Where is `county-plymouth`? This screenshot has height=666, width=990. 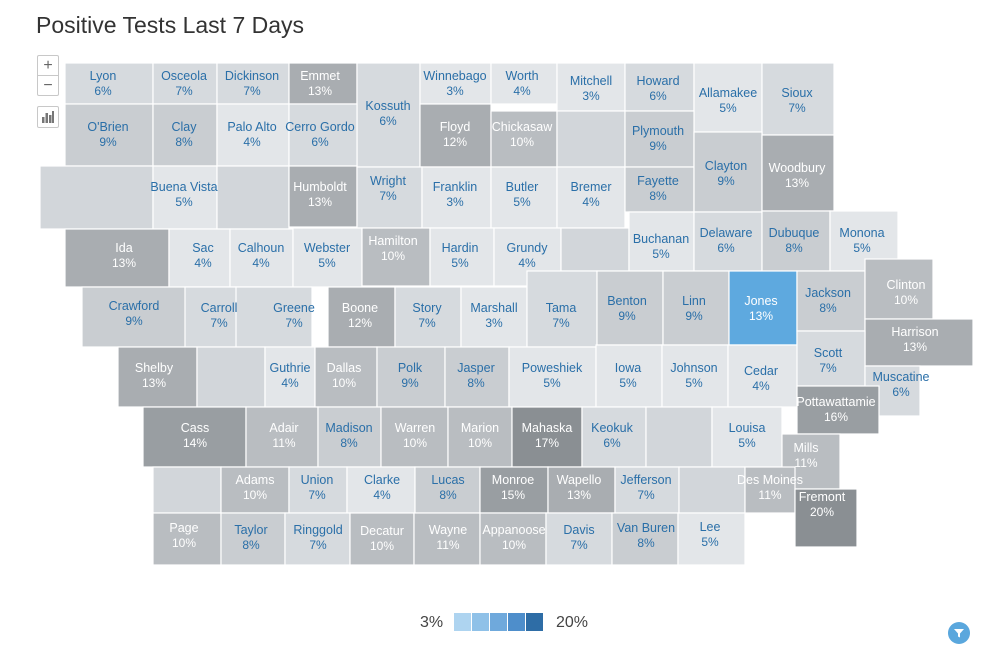 county-plymouth is located at coordinates (659, 139).